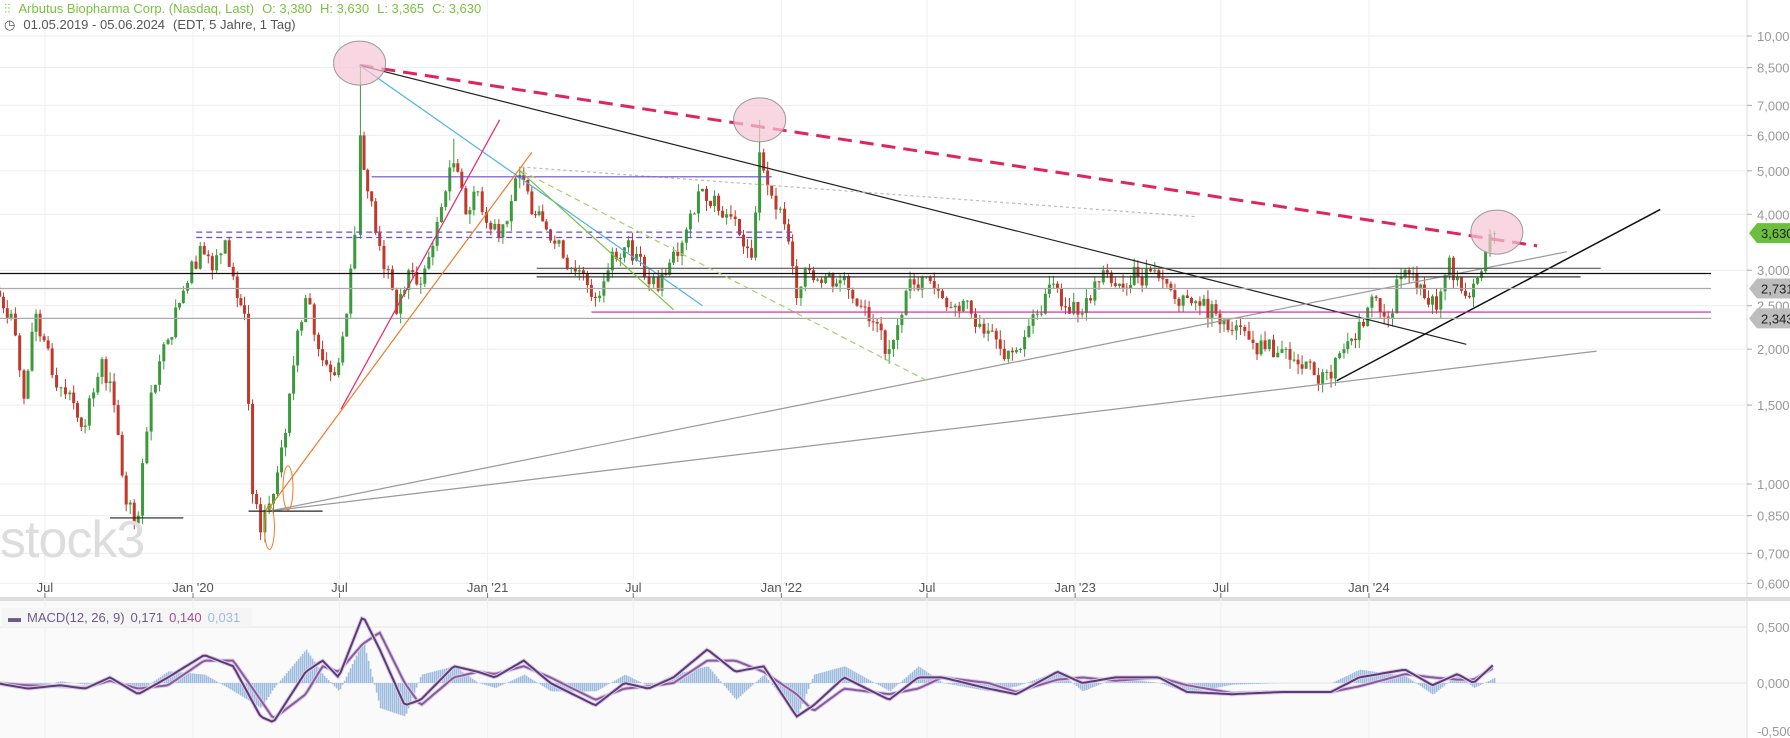 This screenshot has width=1790, height=738. Describe the element at coordinates (127, 617) in the screenshot. I see `macd-legend: ▬ MACD(12, 26, 9) 0,171 0,140 0,031` at that location.